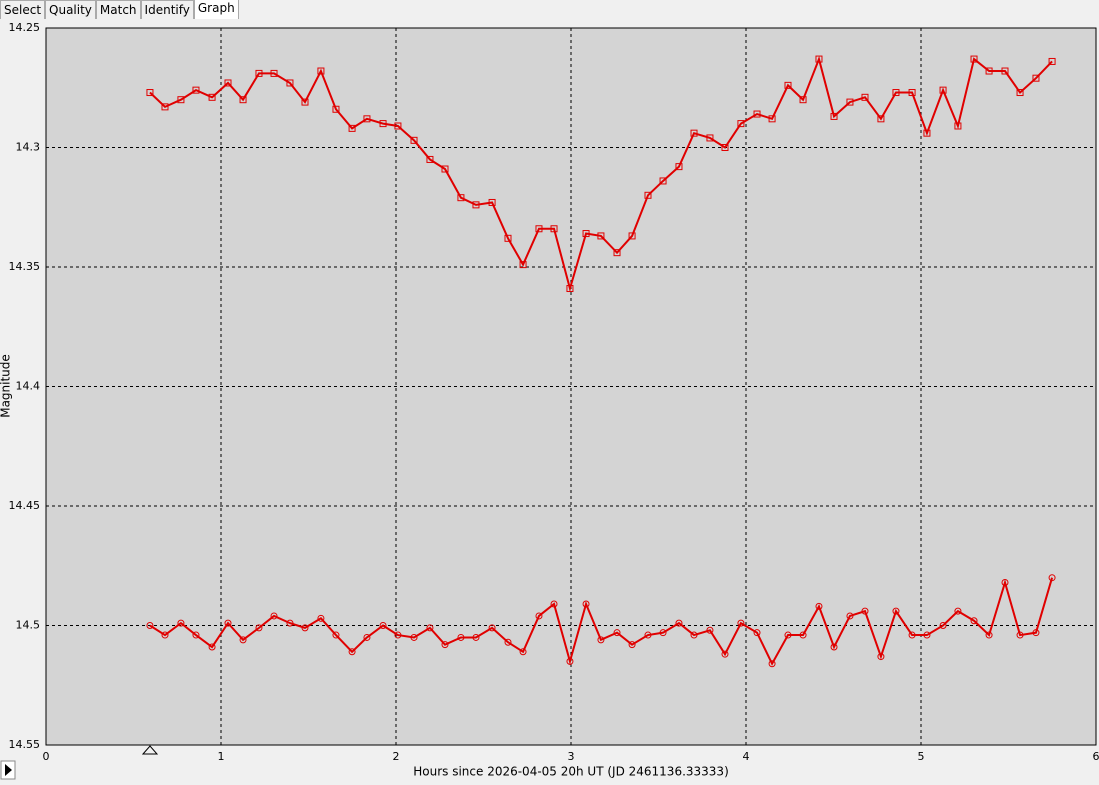 The height and width of the screenshot is (785, 1099). I want to click on y-tick-label: 14.55, so click(25, 744).